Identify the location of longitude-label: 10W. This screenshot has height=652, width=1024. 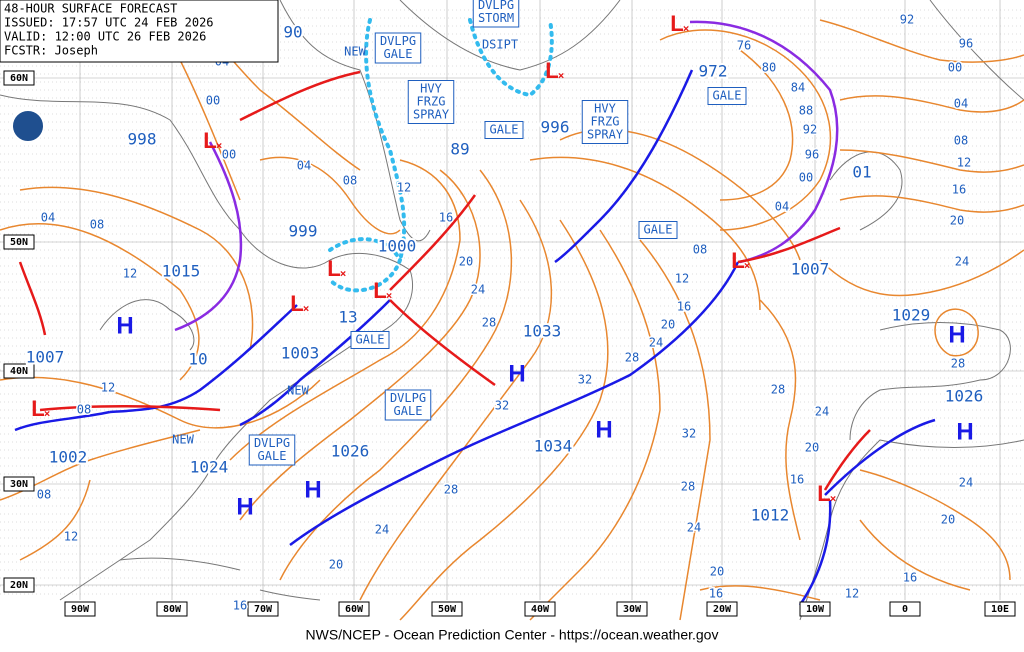
(815, 609).